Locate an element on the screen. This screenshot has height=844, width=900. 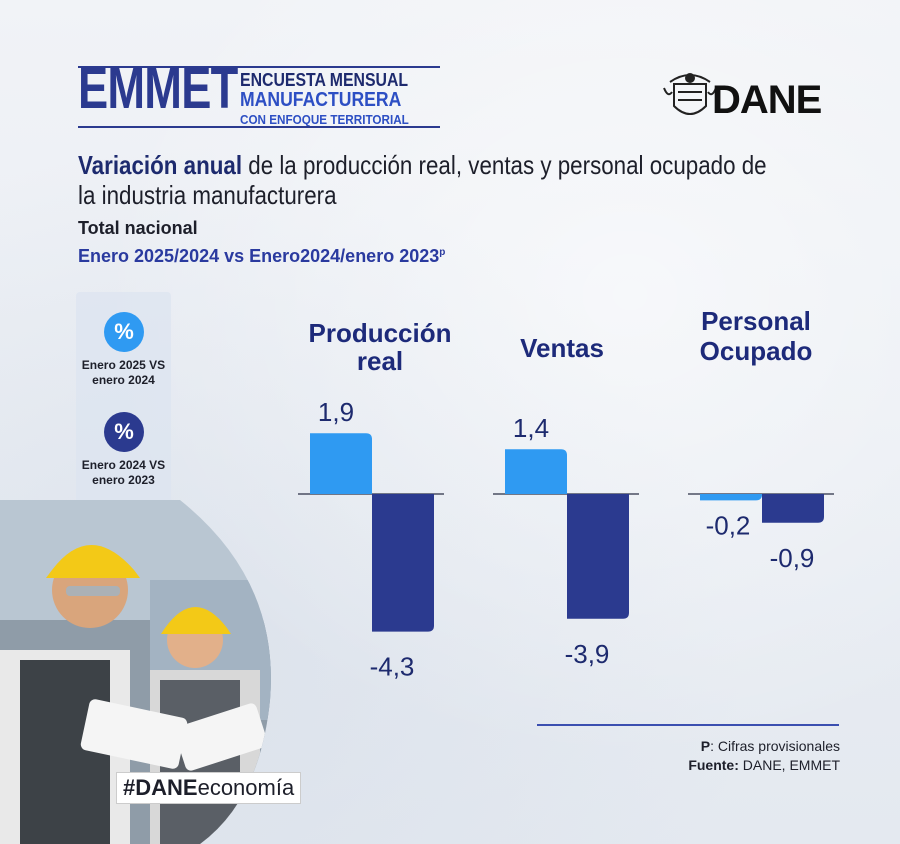
chart-title-bold: Variación anual is located at coordinates (160, 165).